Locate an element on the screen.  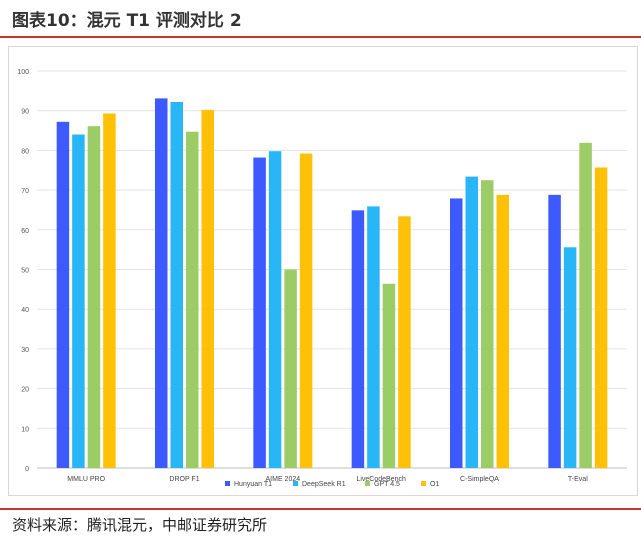
top-rule is located at coordinates (320, 37).